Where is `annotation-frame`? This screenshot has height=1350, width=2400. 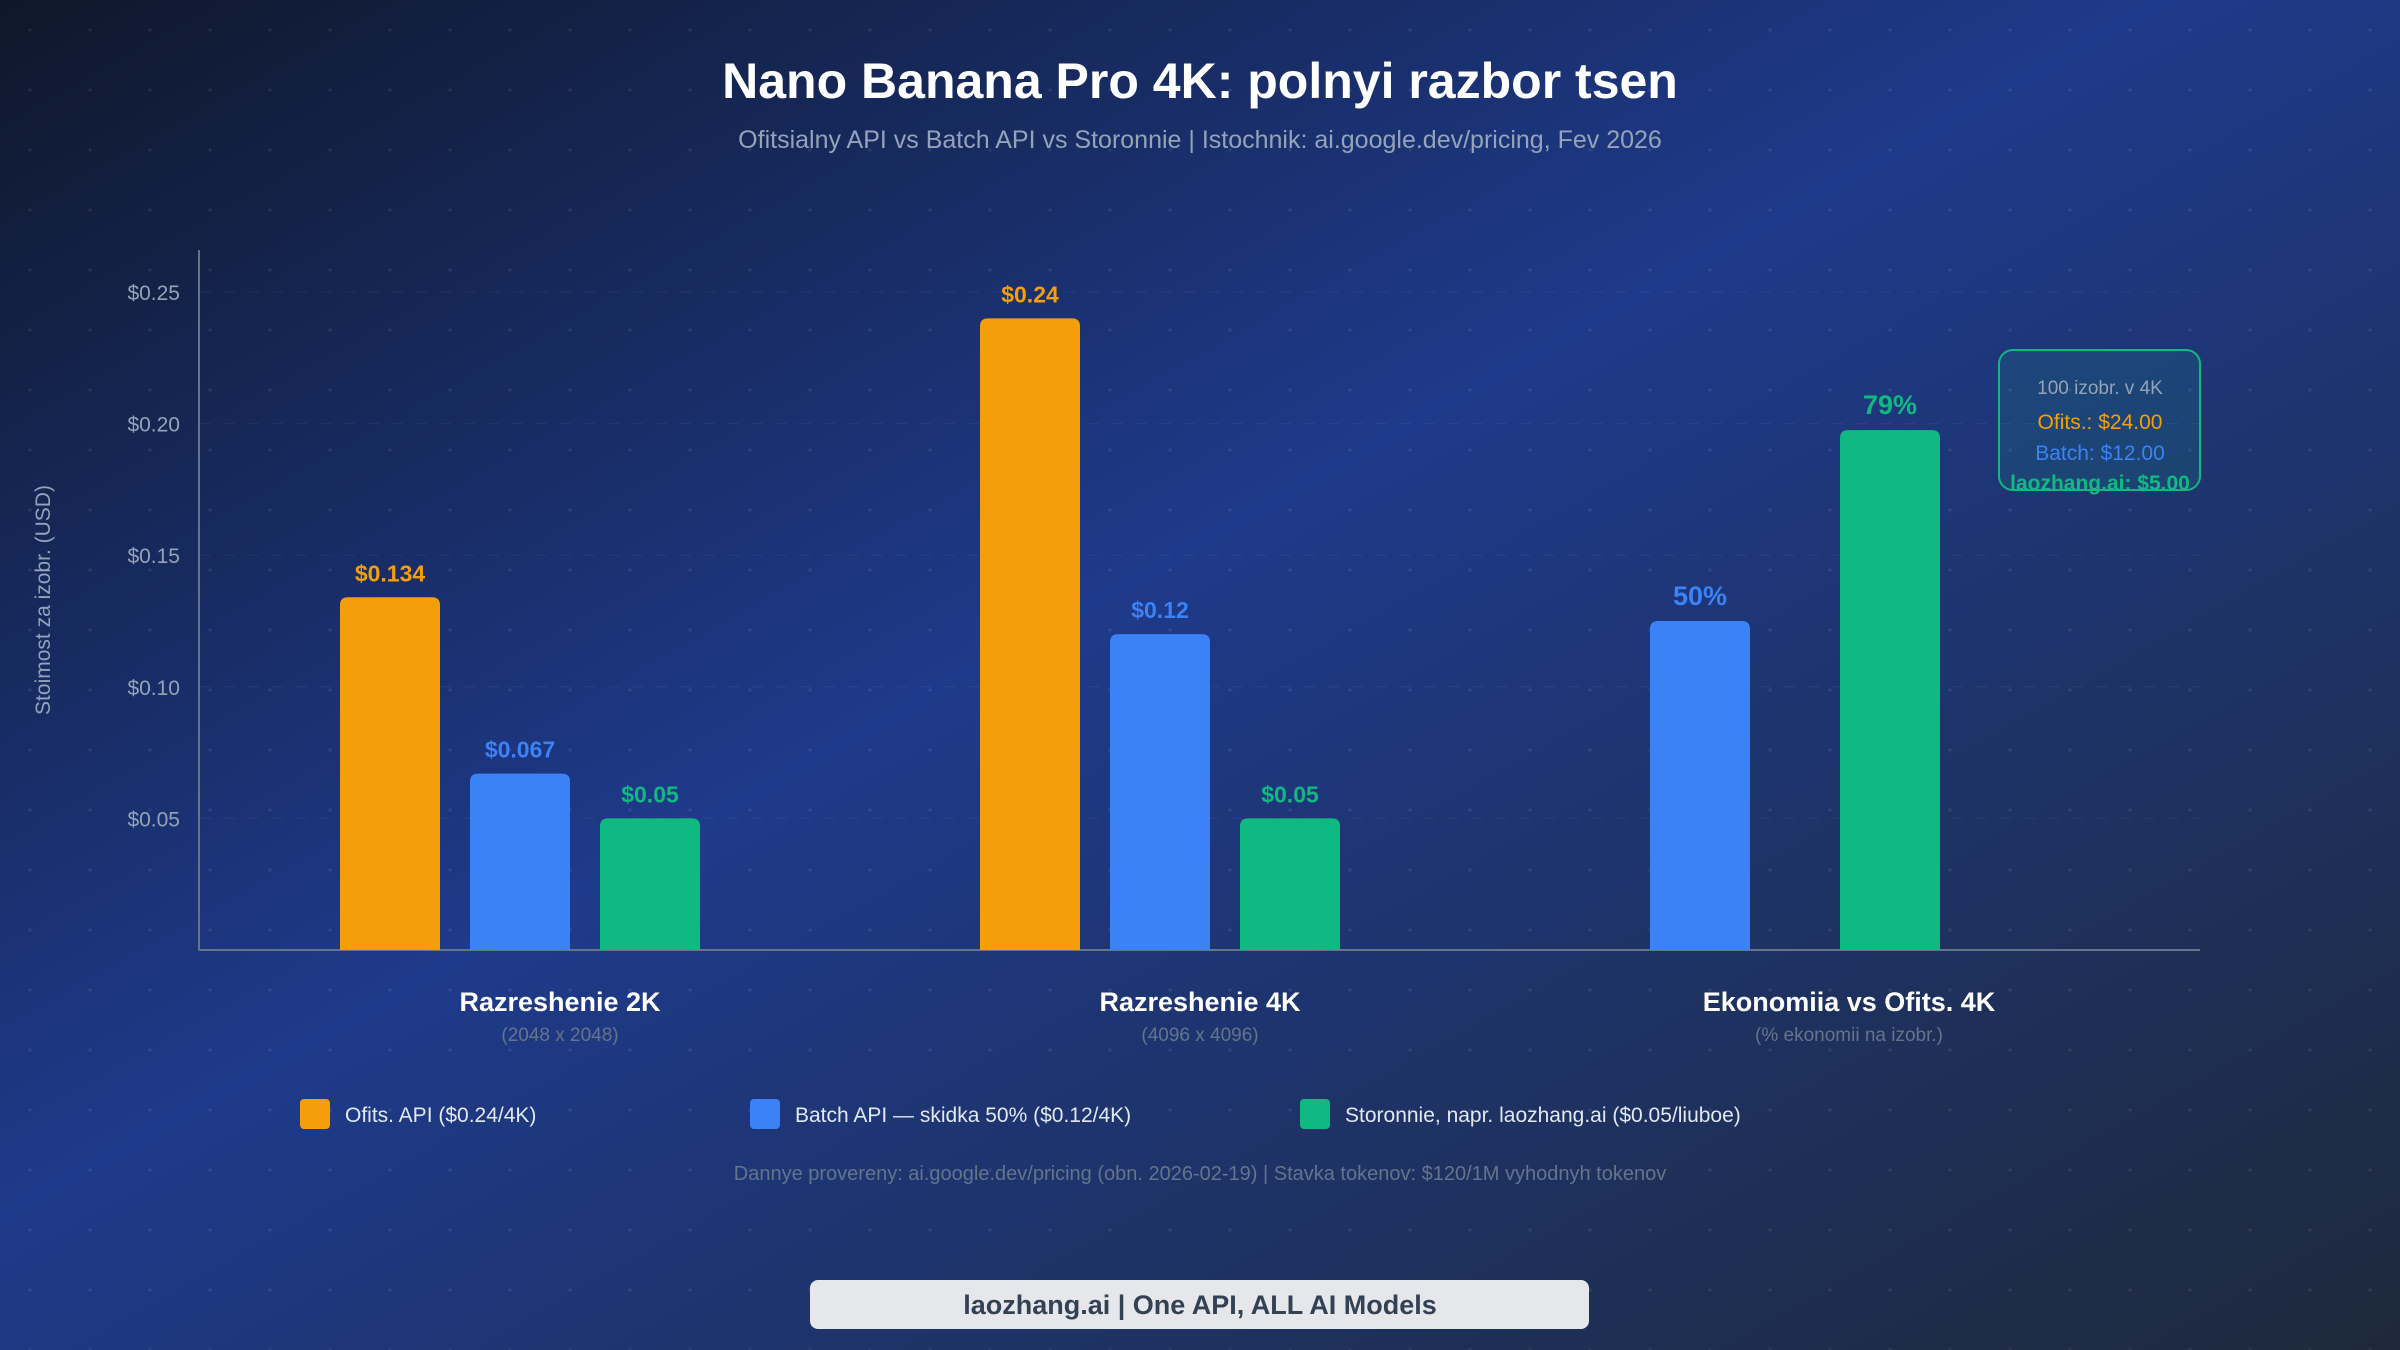 annotation-frame is located at coordinates (2099, 420).